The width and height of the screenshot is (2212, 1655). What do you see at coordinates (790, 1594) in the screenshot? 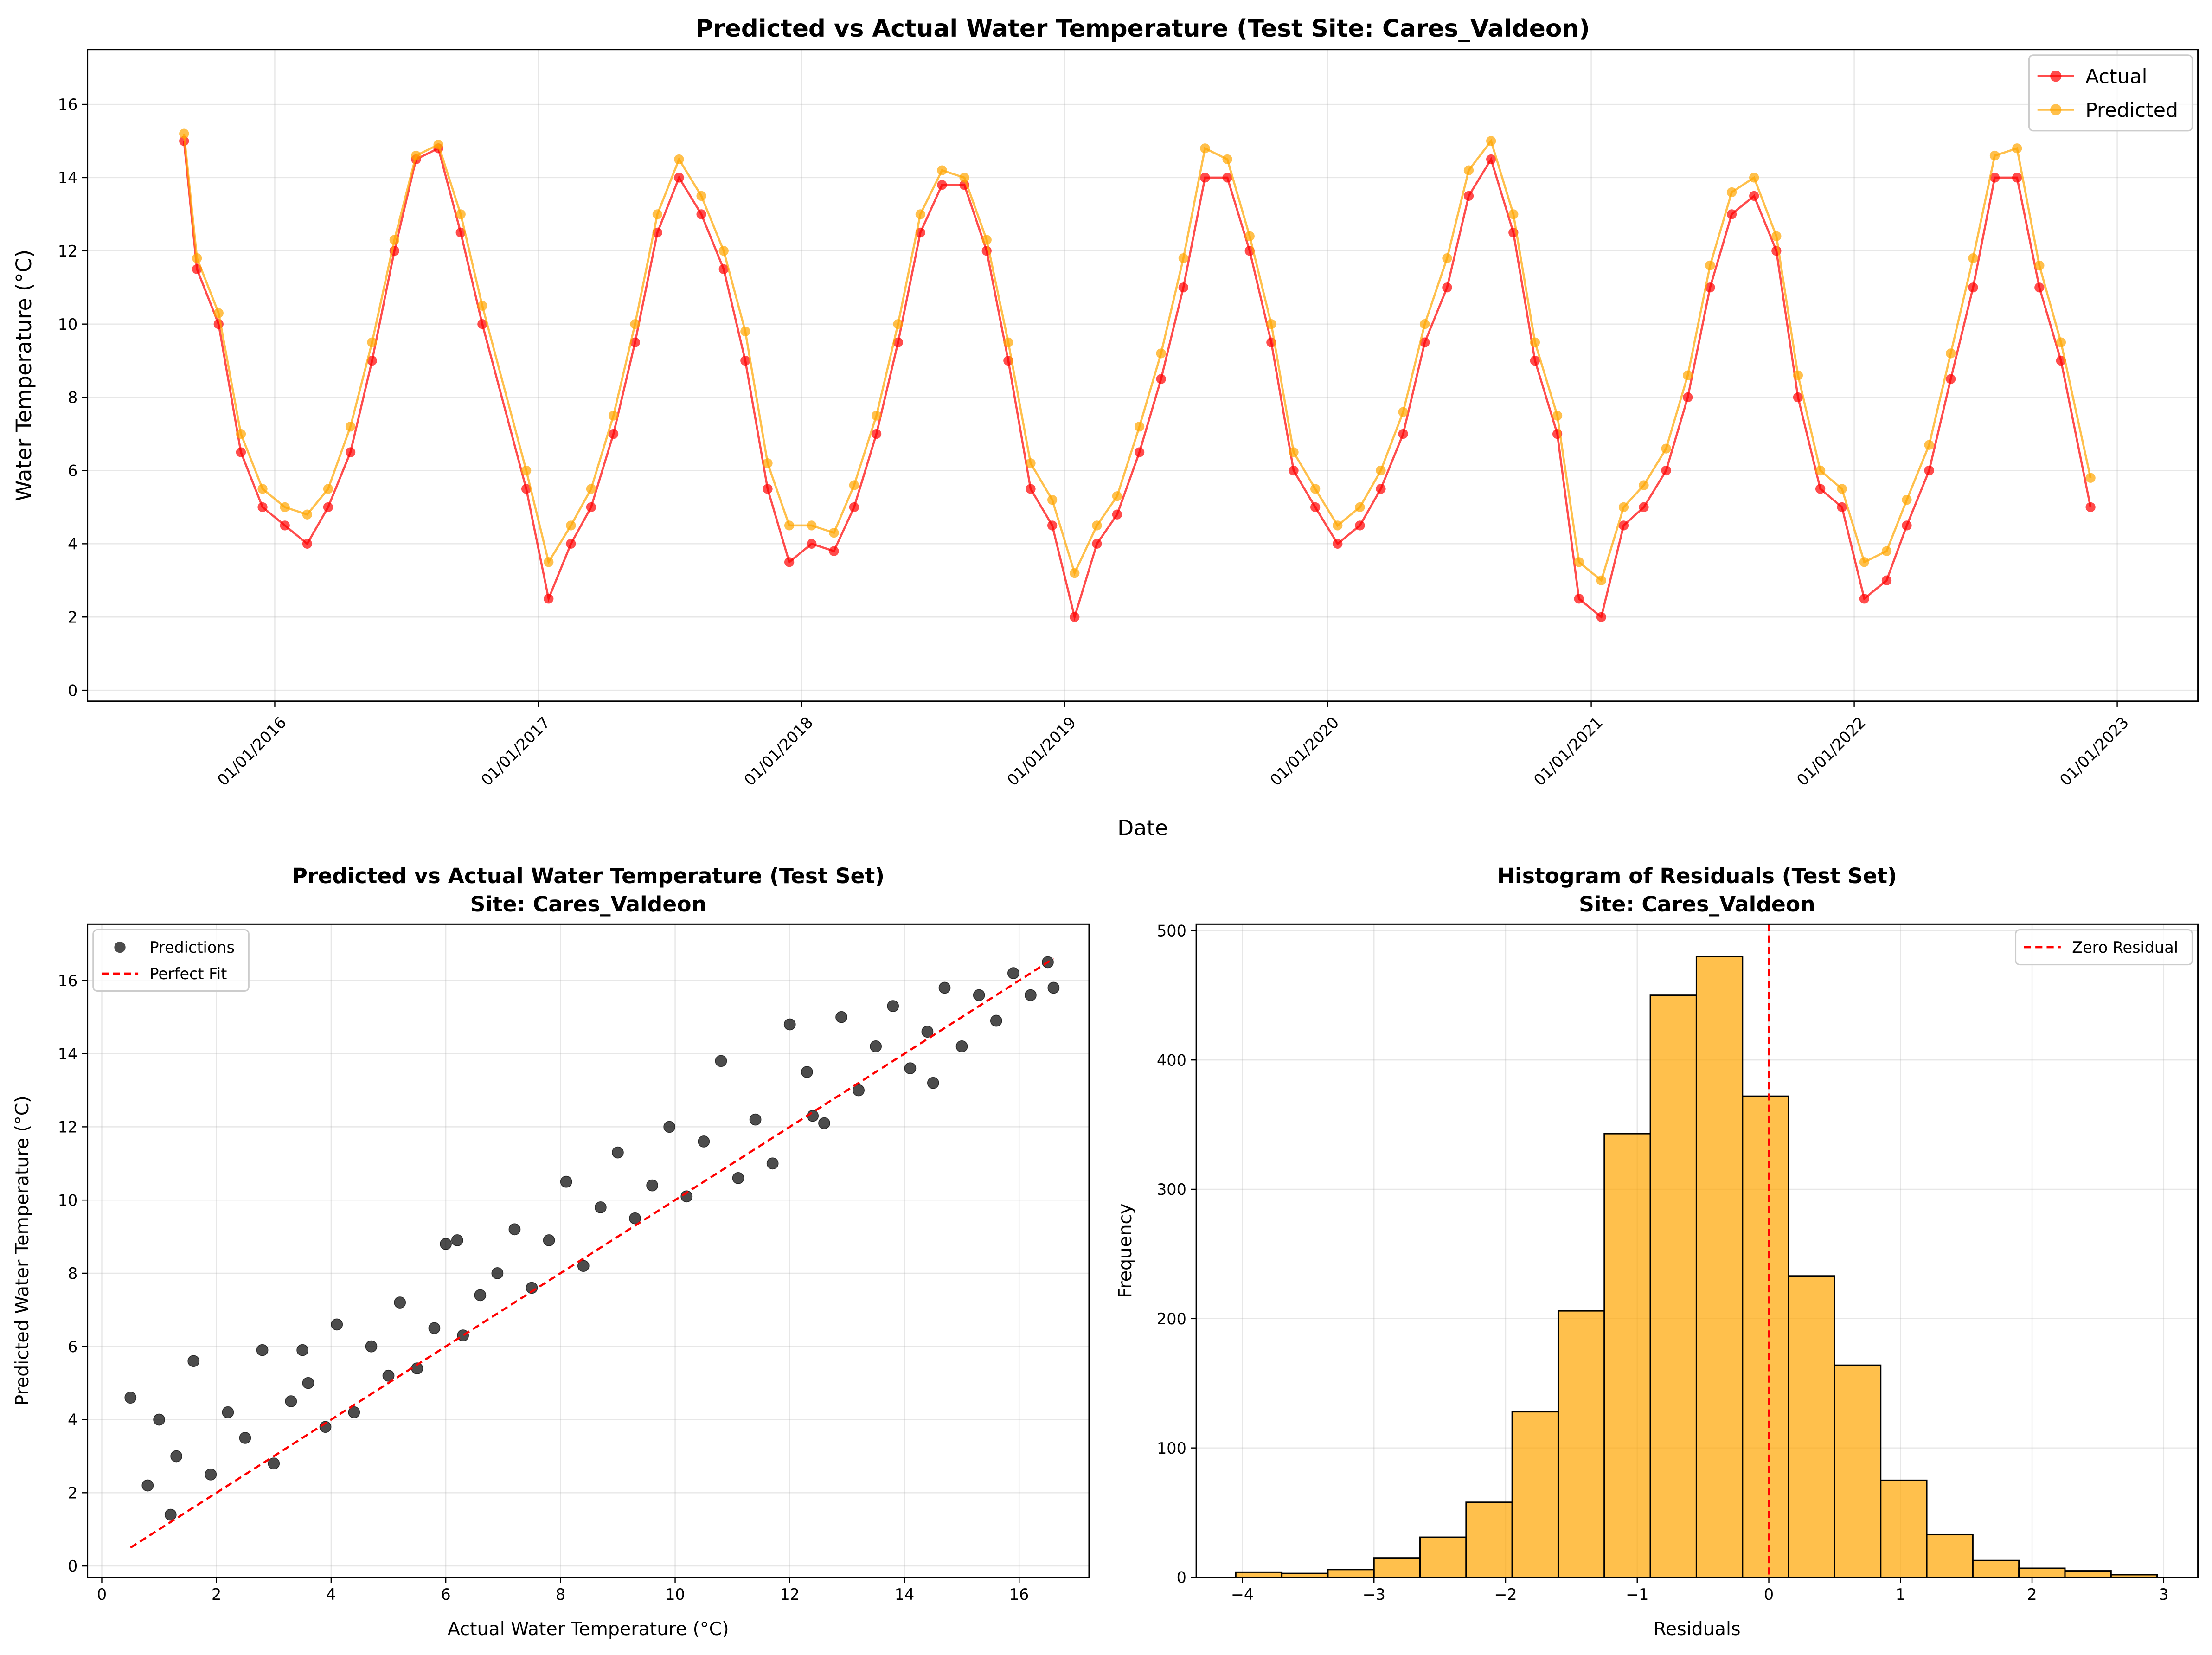
I see `x-tick-label: 12` at bounding box center [790, 1594].